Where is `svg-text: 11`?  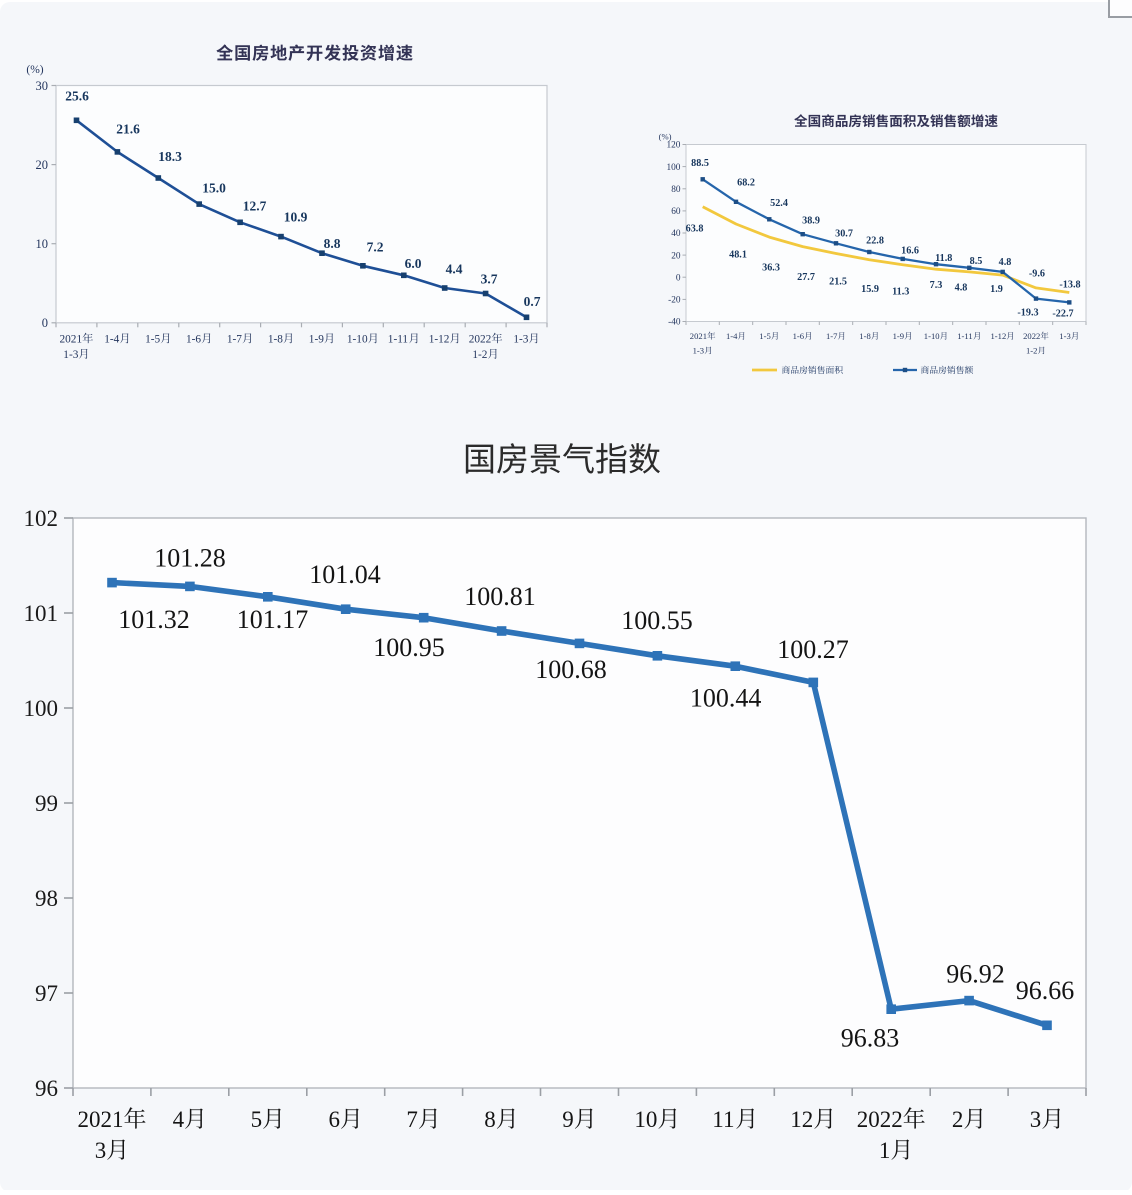 svg-text: 11 is located at coordinates (723, 1119).